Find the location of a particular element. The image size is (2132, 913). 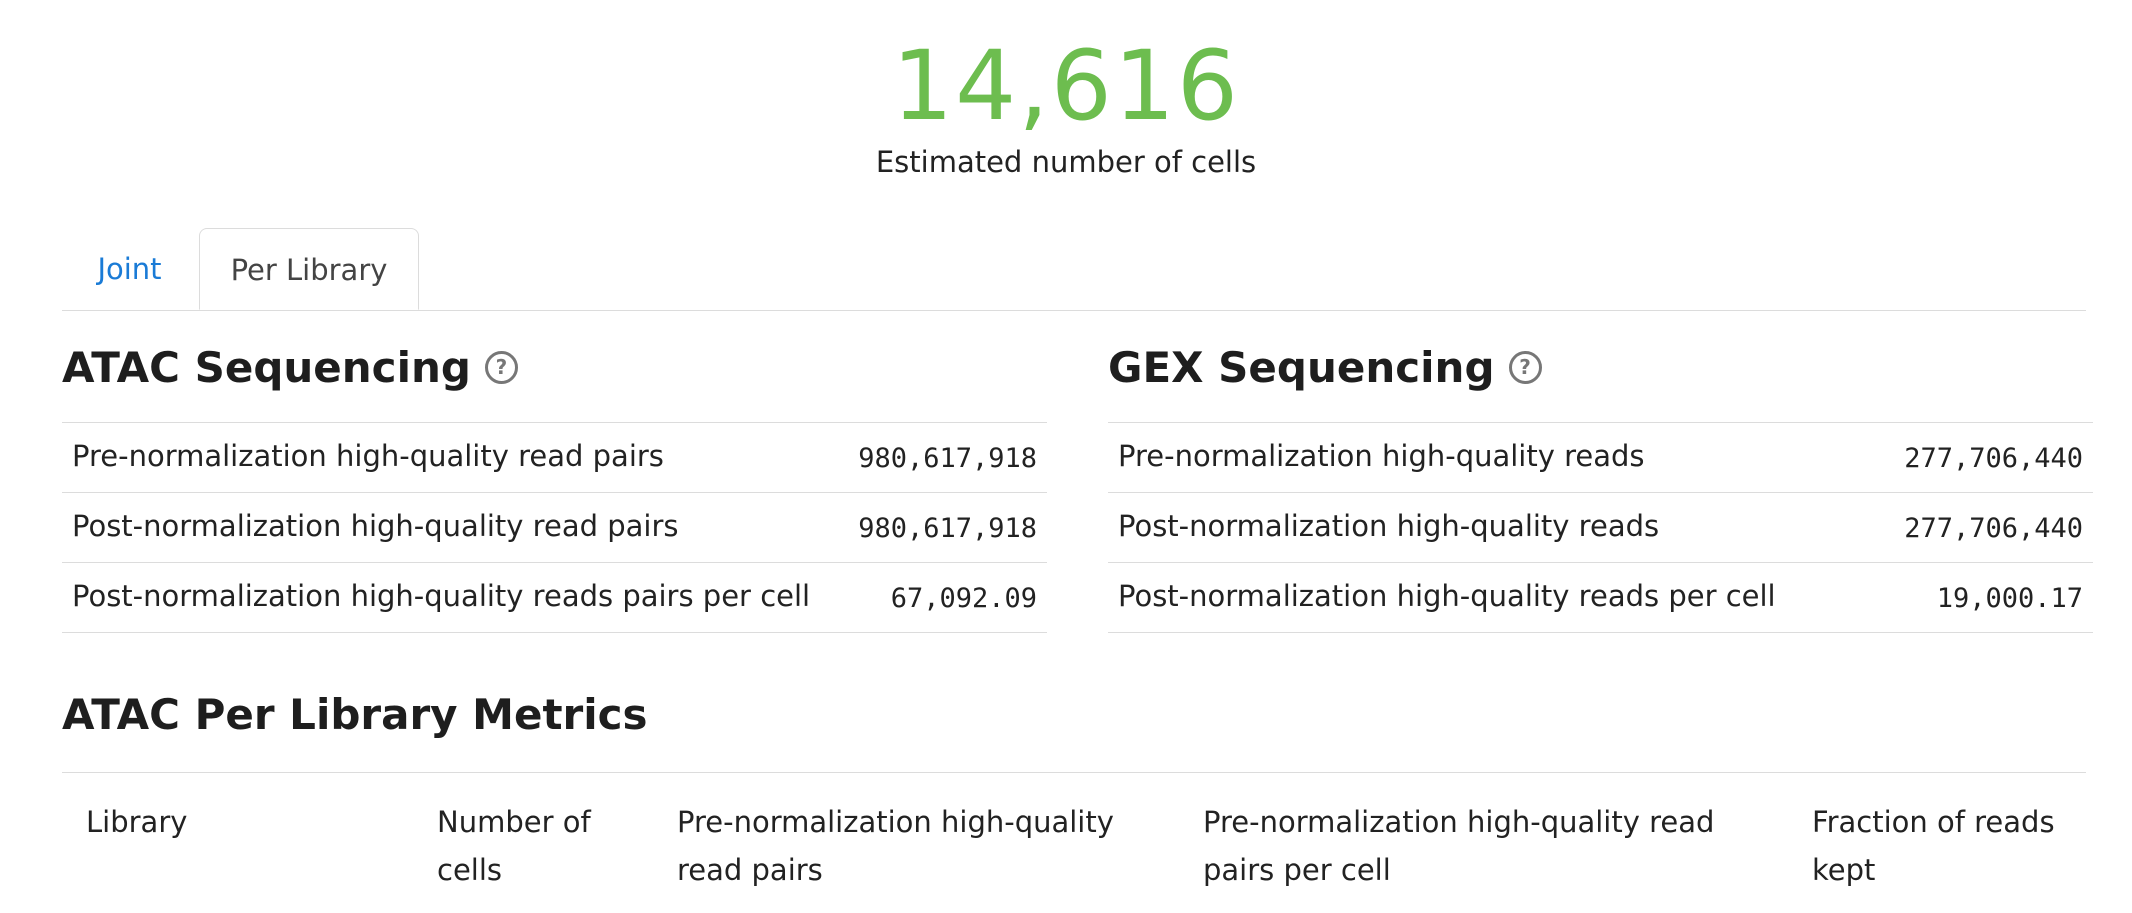

gex-sequencing-title: GEX Sequencing is located at coordinates (1301, 367).